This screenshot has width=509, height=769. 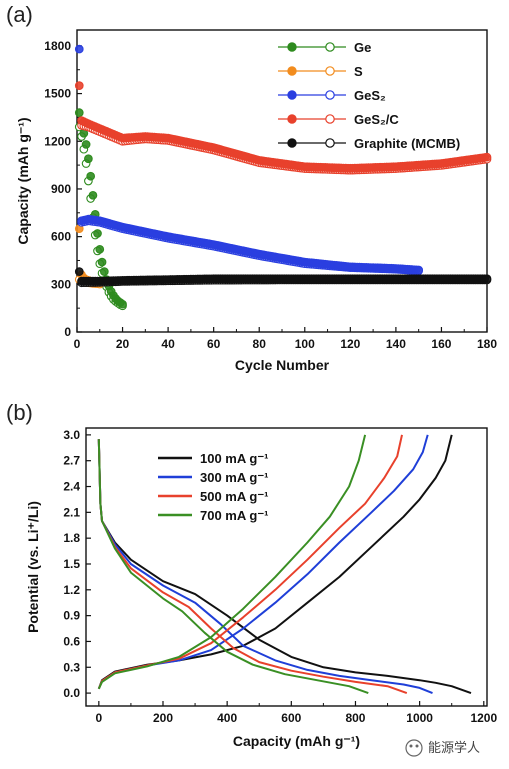 I want to click on x-tick-label-a: 0, so click(x=77, y=344).